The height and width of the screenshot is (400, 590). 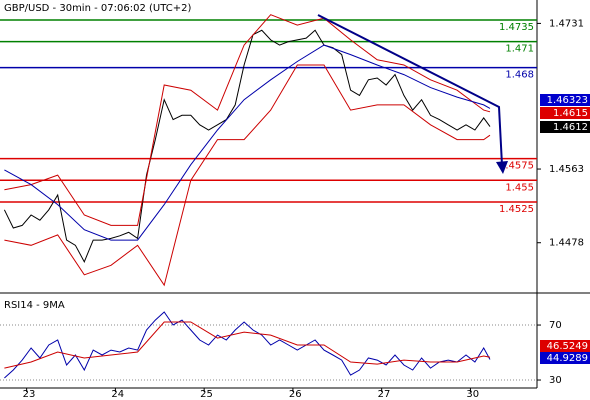 What do you see at coordinates (519, 75) in the screenshot?
I see `level-label: 1.468` at bounding box center [519, 75].